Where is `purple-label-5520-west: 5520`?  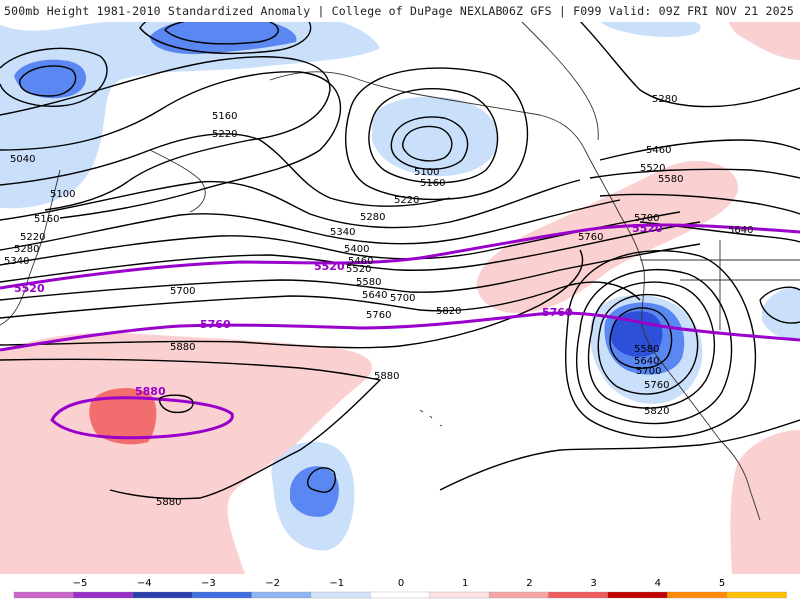
purple-label-5520-west: 5520 is located at coordinates (29, 288).